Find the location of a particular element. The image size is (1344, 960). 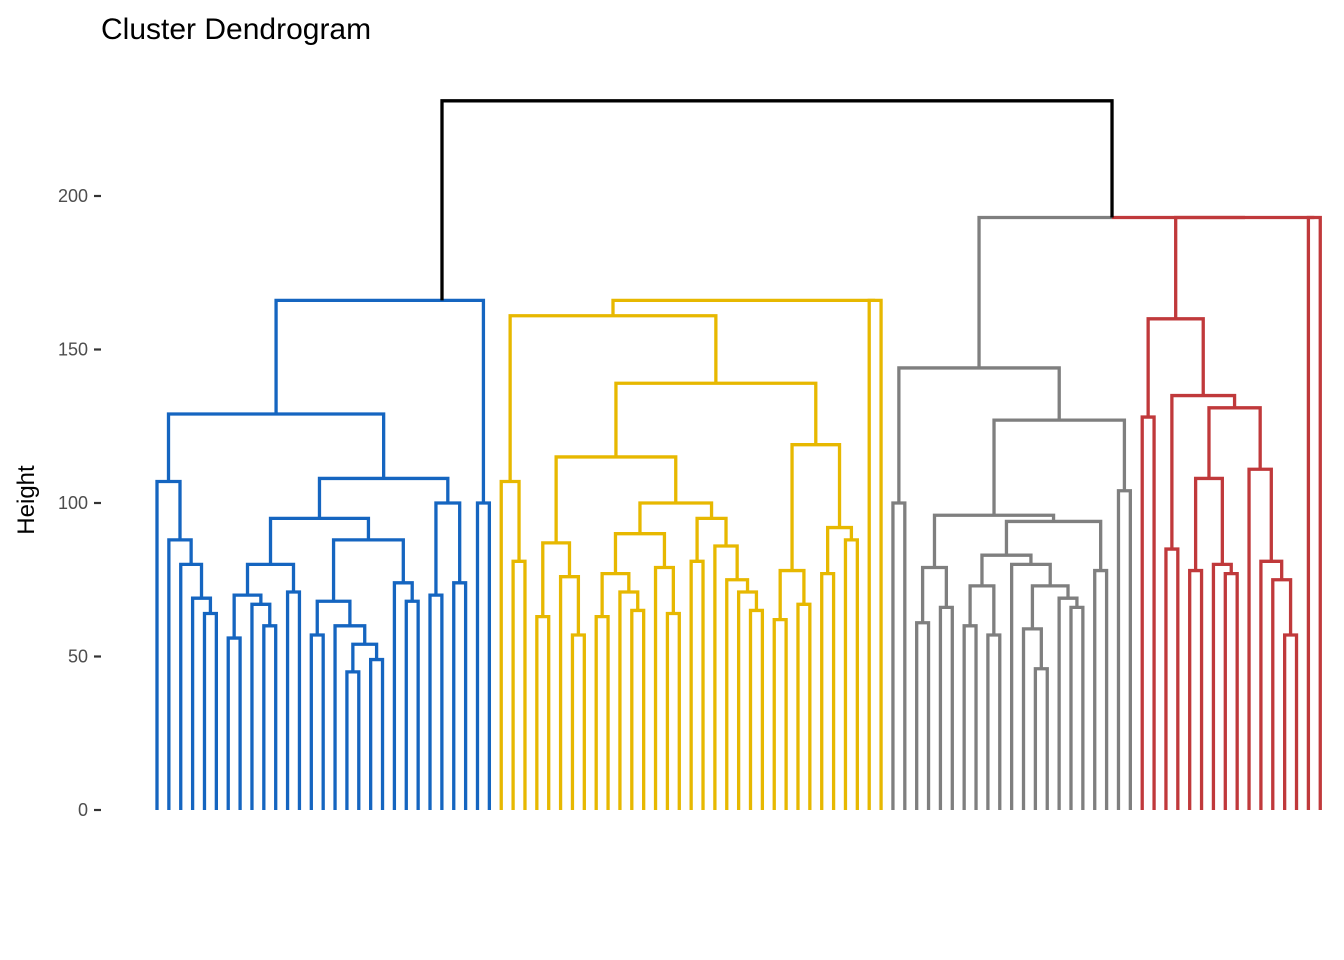

y-tick-label: 0 is located at coordinates (83, 810).